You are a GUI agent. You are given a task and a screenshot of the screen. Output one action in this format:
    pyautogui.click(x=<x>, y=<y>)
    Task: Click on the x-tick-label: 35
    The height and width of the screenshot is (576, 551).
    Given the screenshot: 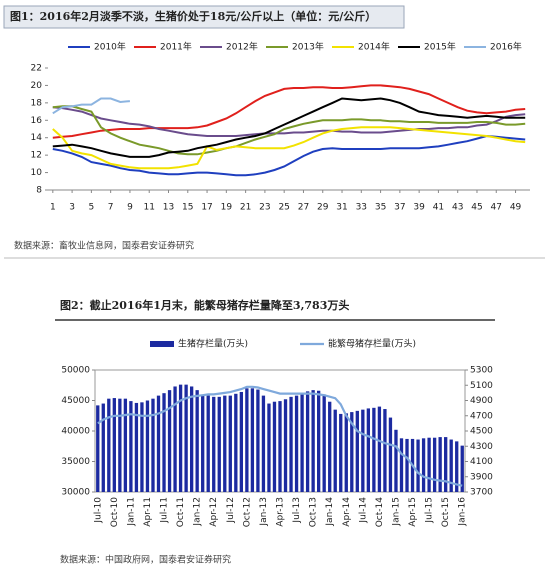 What is the action you would take?
    pyautogui.click(x=380, y=208)
    